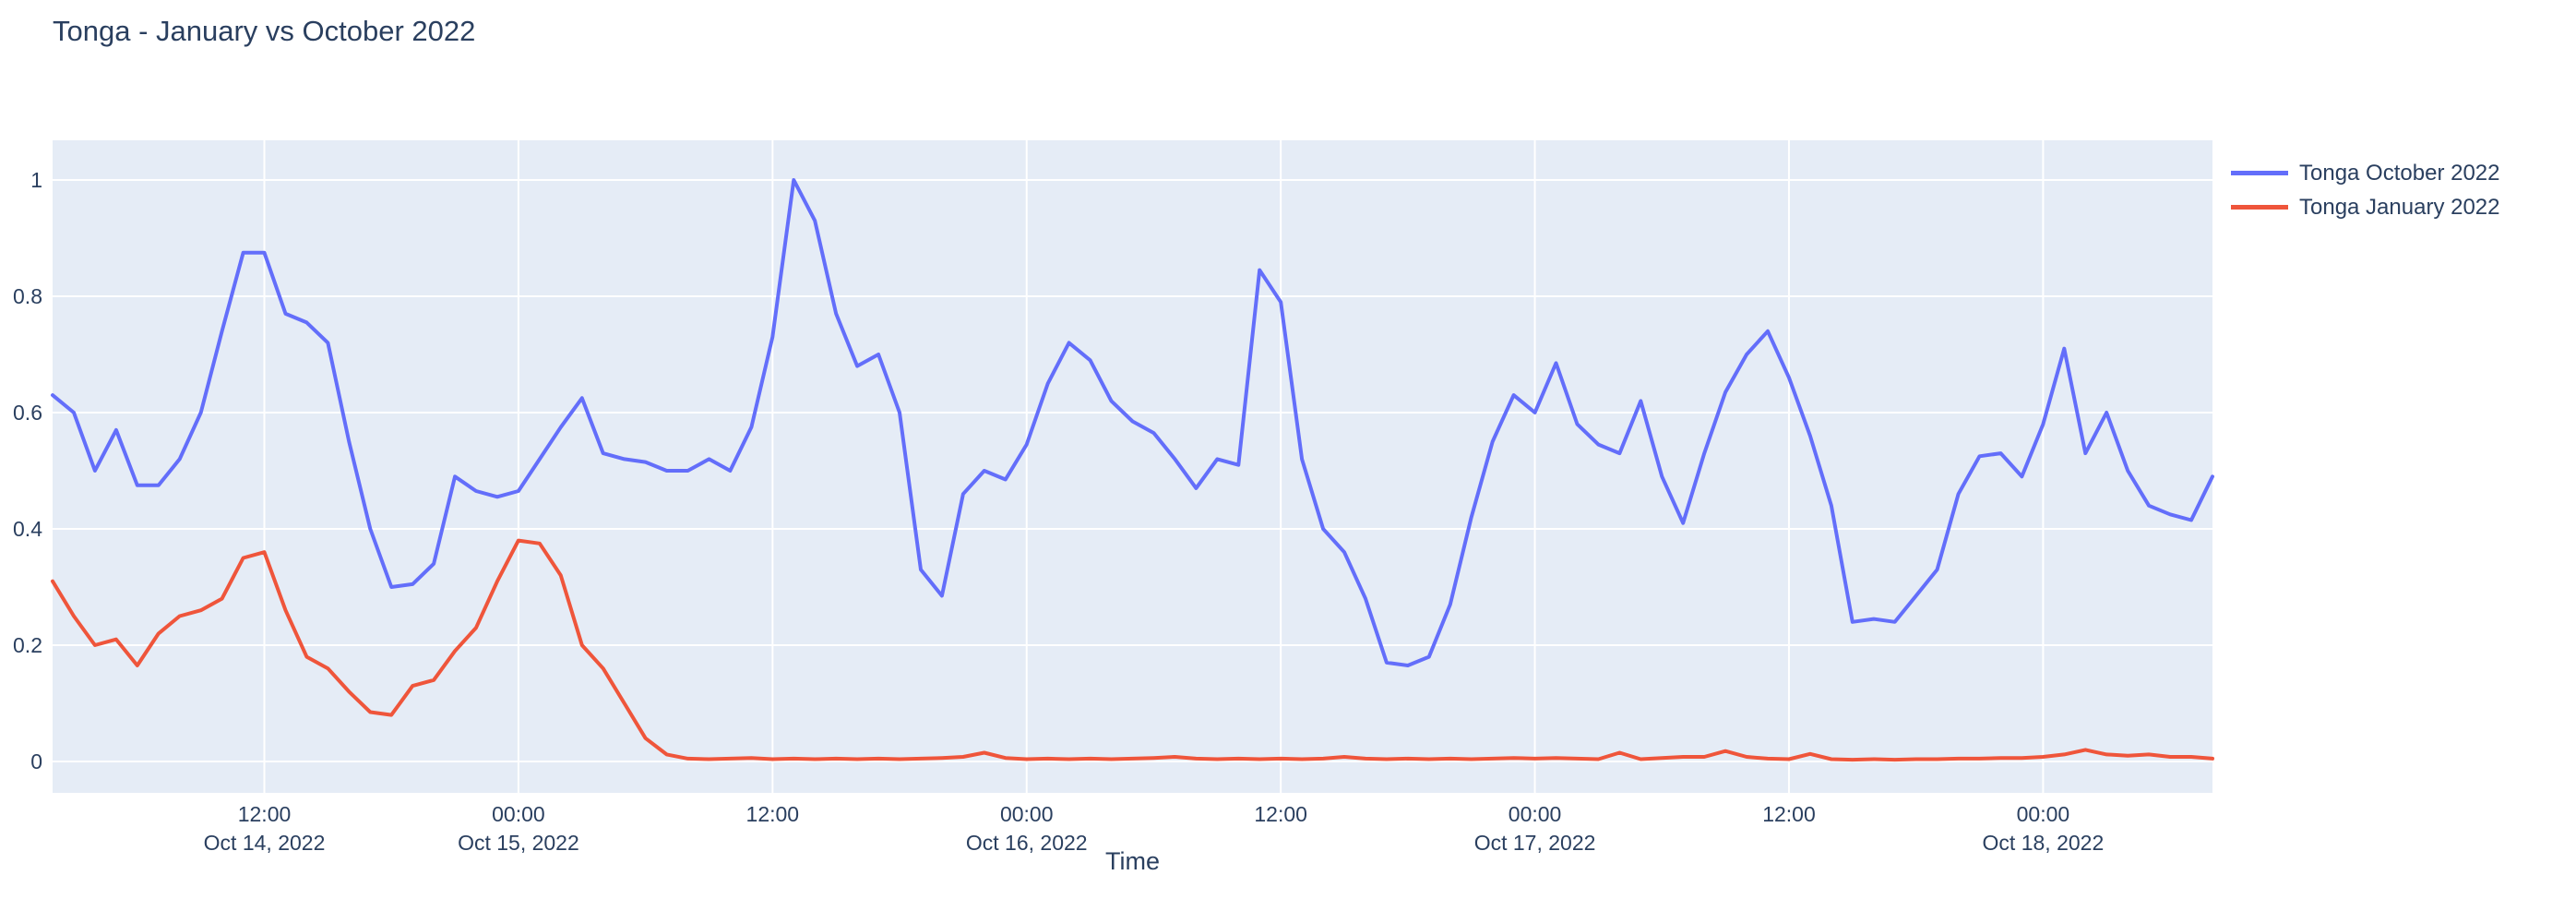  What do you see at coordinates (36, 761) in the screenshot?
I see `y-tick-label: 0` at bounding box center [36, 761].